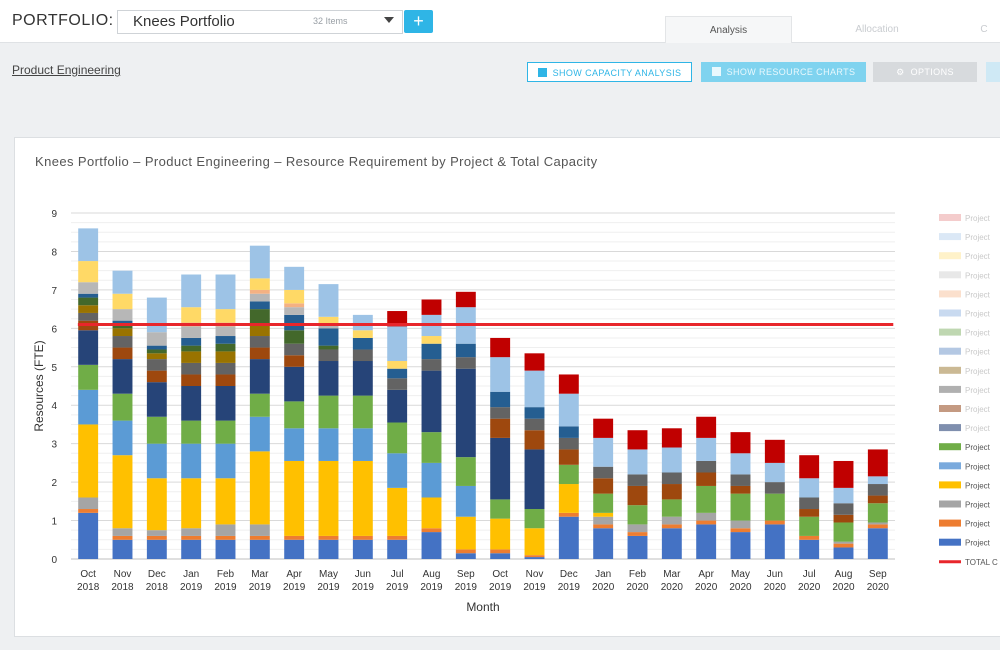 This screenshot has height=650, width=1000. I want to click on extra-button, so click(993, 72).